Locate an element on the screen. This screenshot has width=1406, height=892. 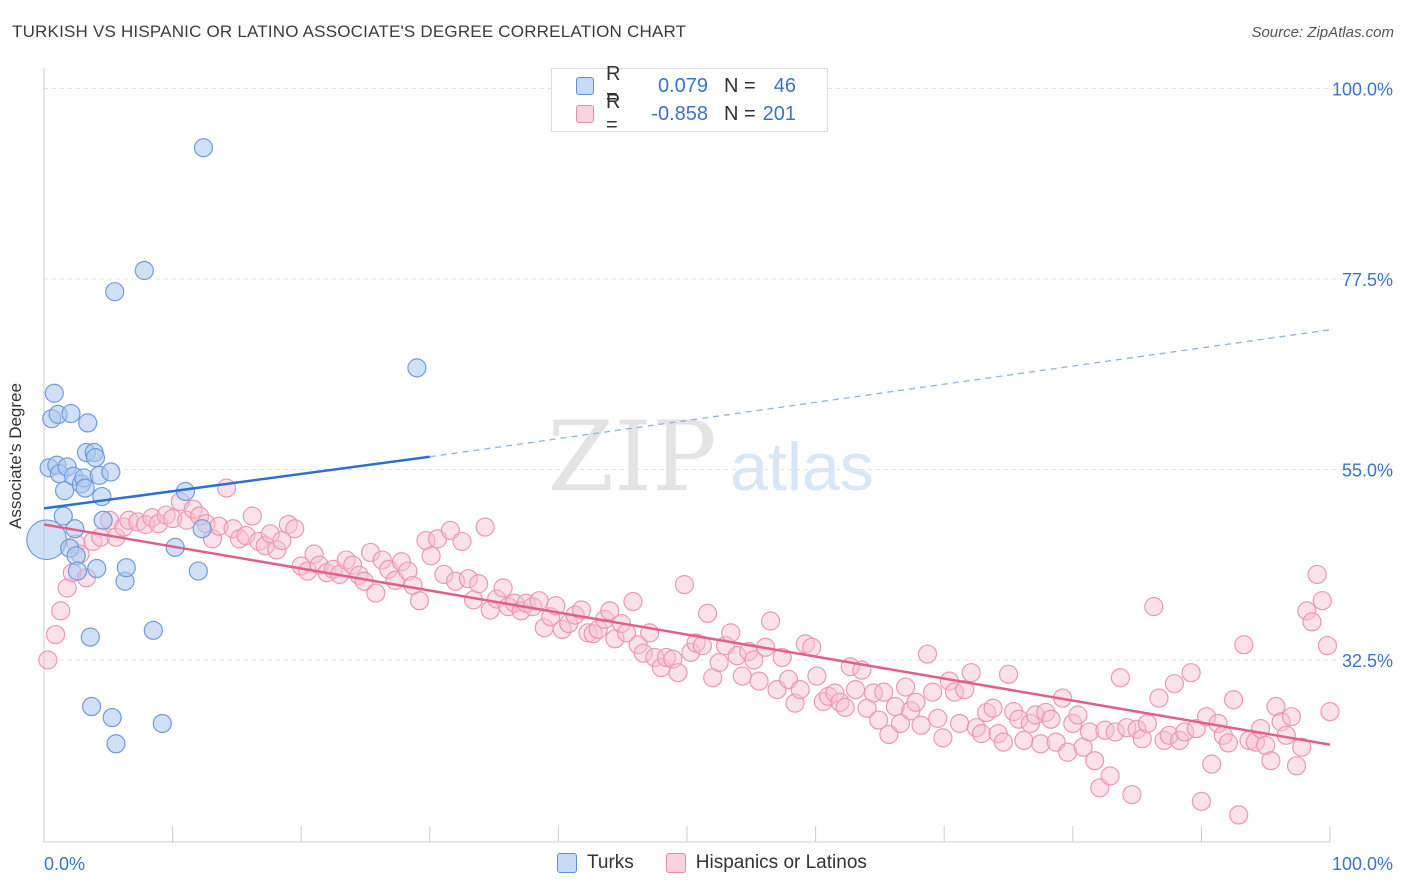
series-legend: Turks Hispanics or Latinos is located at coordinates (728, 863).